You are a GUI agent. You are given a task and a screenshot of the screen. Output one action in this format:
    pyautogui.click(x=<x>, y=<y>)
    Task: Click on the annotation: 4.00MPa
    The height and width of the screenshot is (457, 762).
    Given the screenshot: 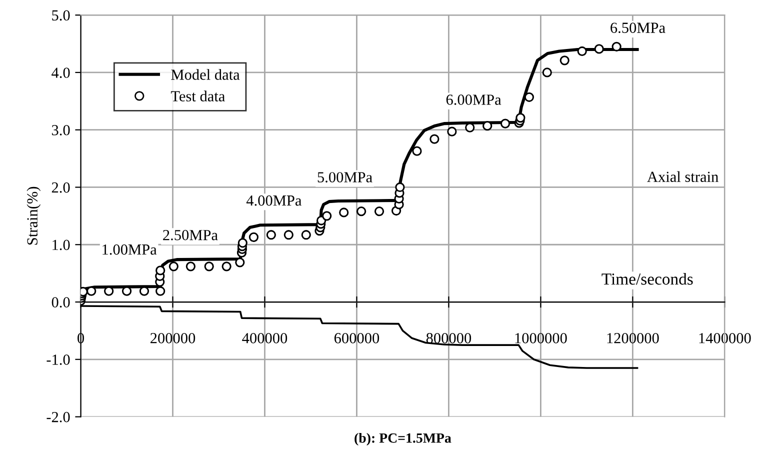 What is the action you would take?
    pyautogui.click(x=274, y=200)
    